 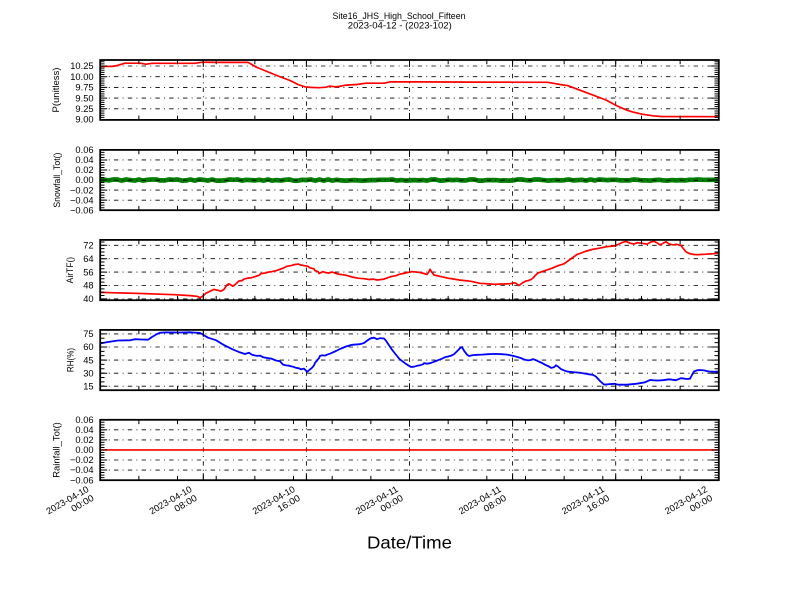 What do you see at coordinates (409, 543) in the screenshot?
I see `svg-text: Date/Time` at bounding box center [409, 543].